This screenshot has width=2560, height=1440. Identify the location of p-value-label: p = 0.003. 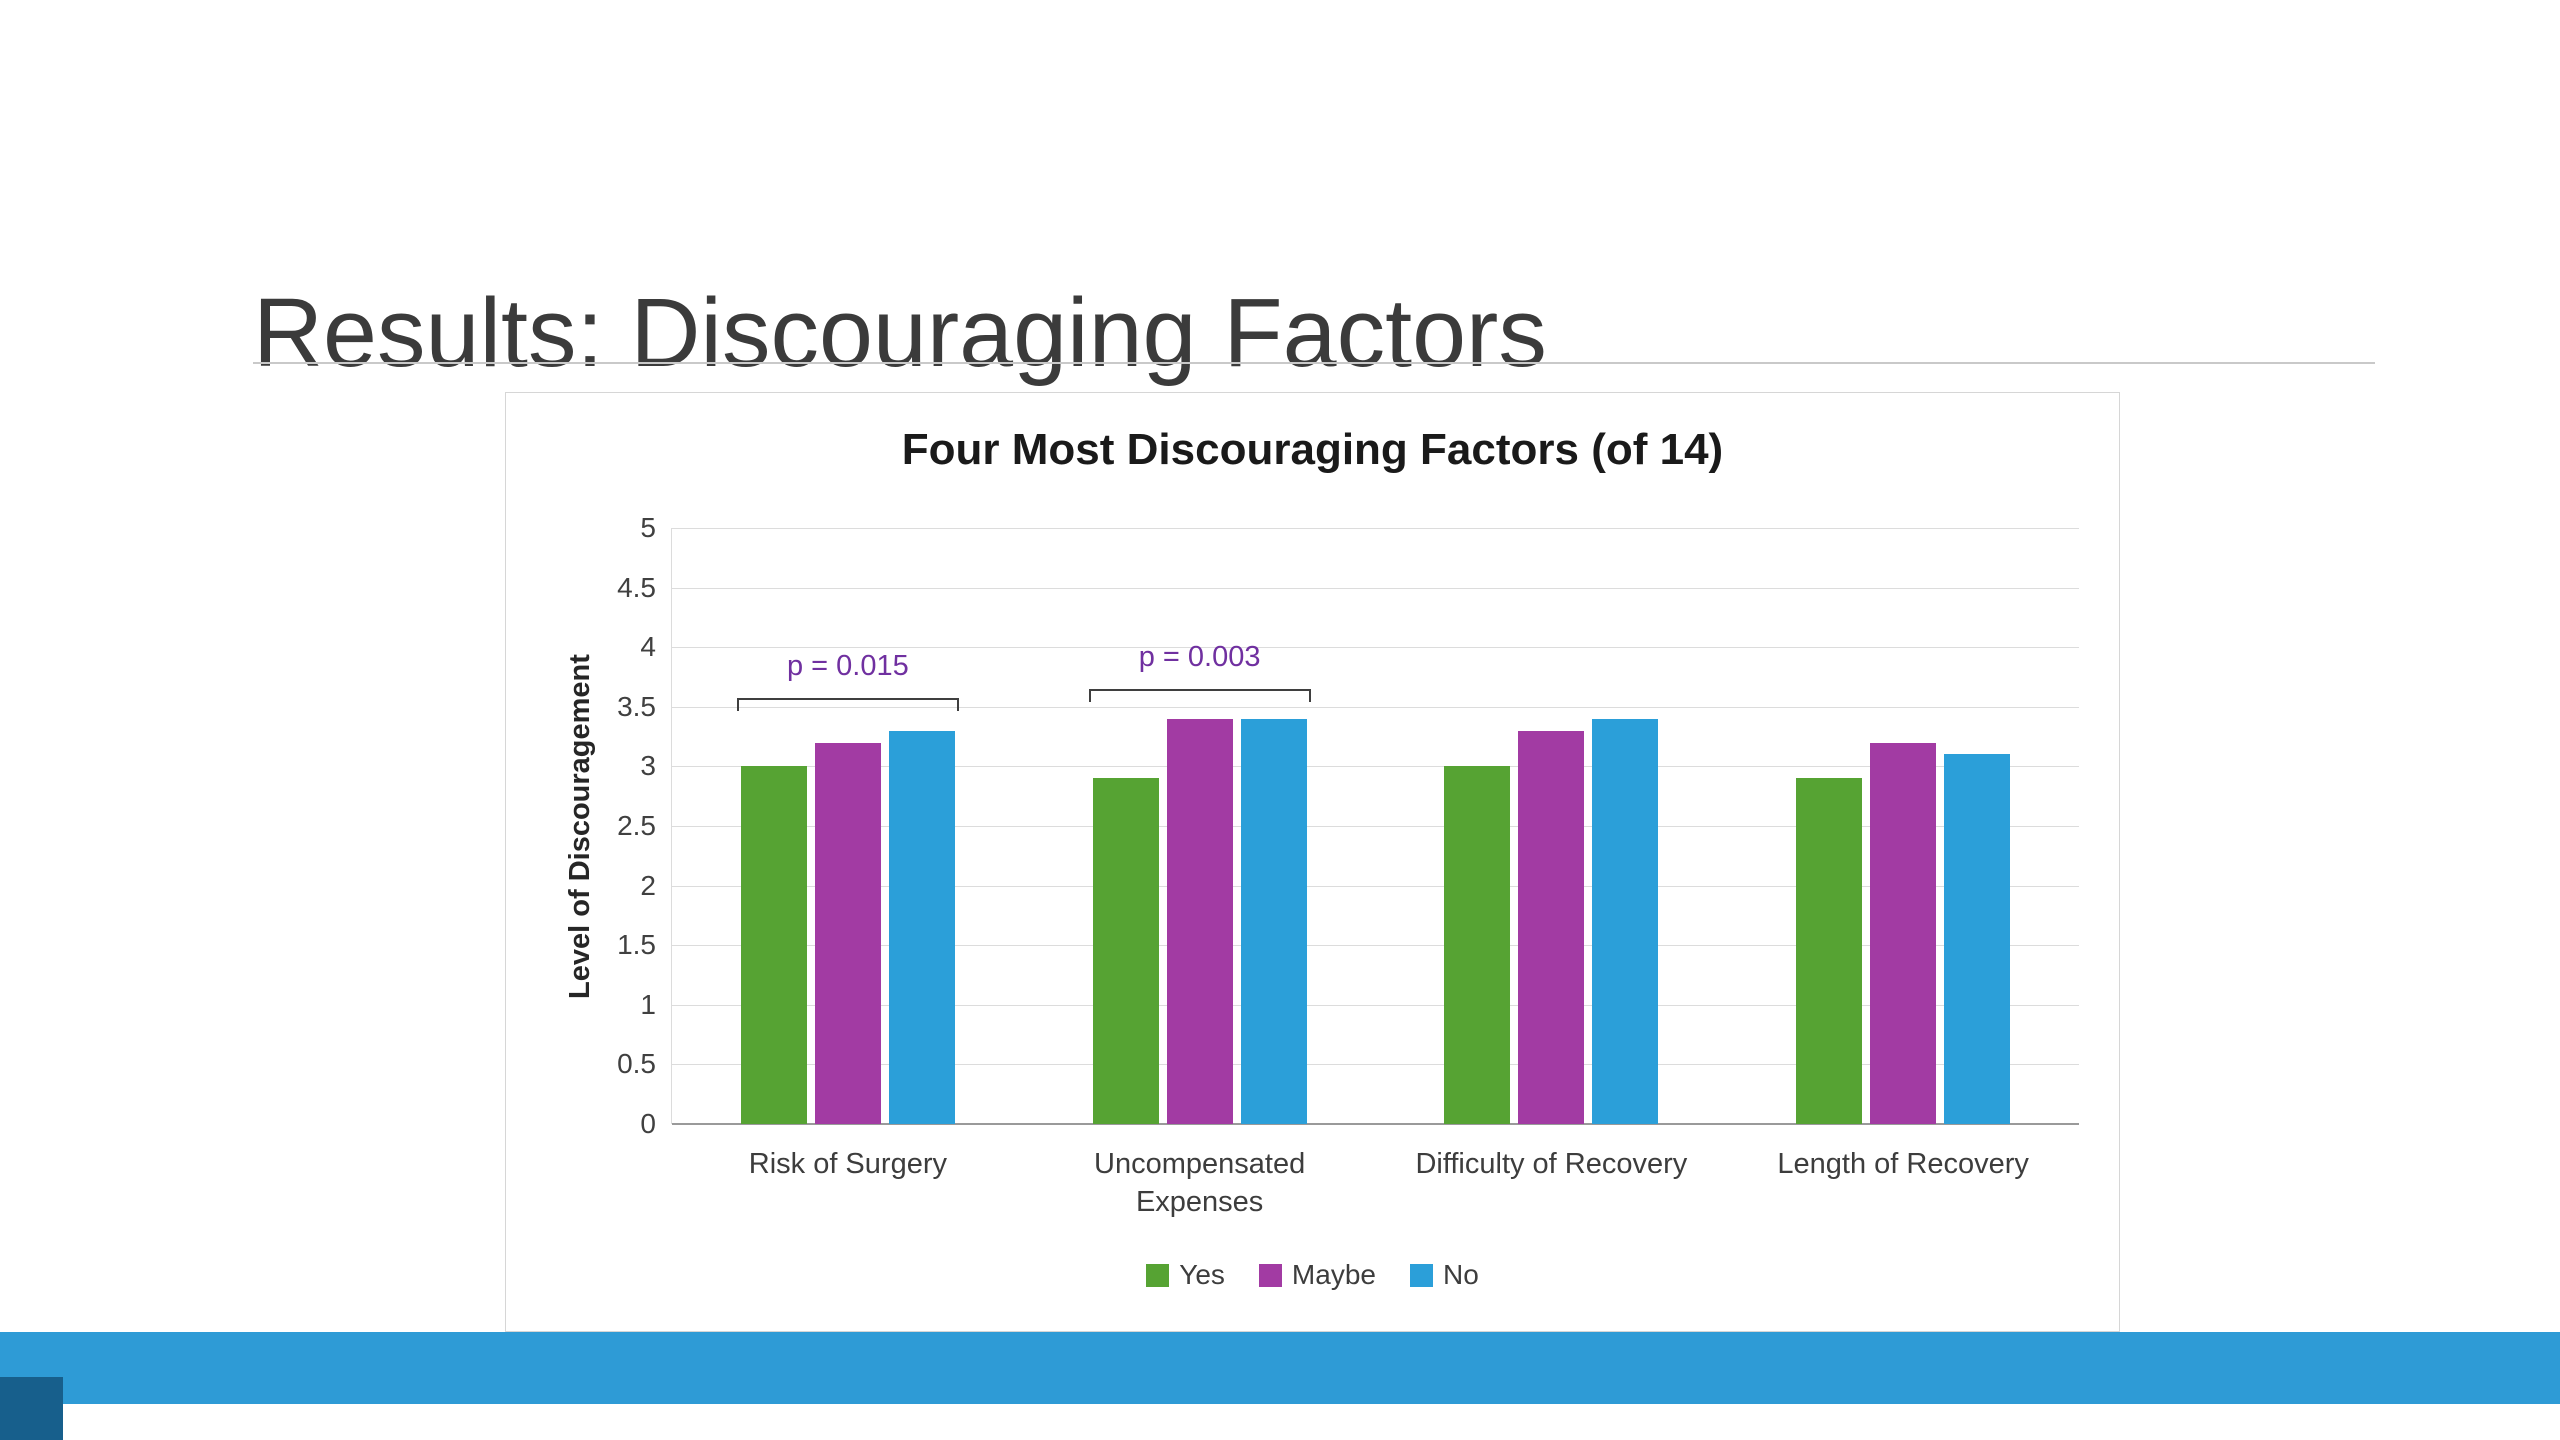
(1199, 656).